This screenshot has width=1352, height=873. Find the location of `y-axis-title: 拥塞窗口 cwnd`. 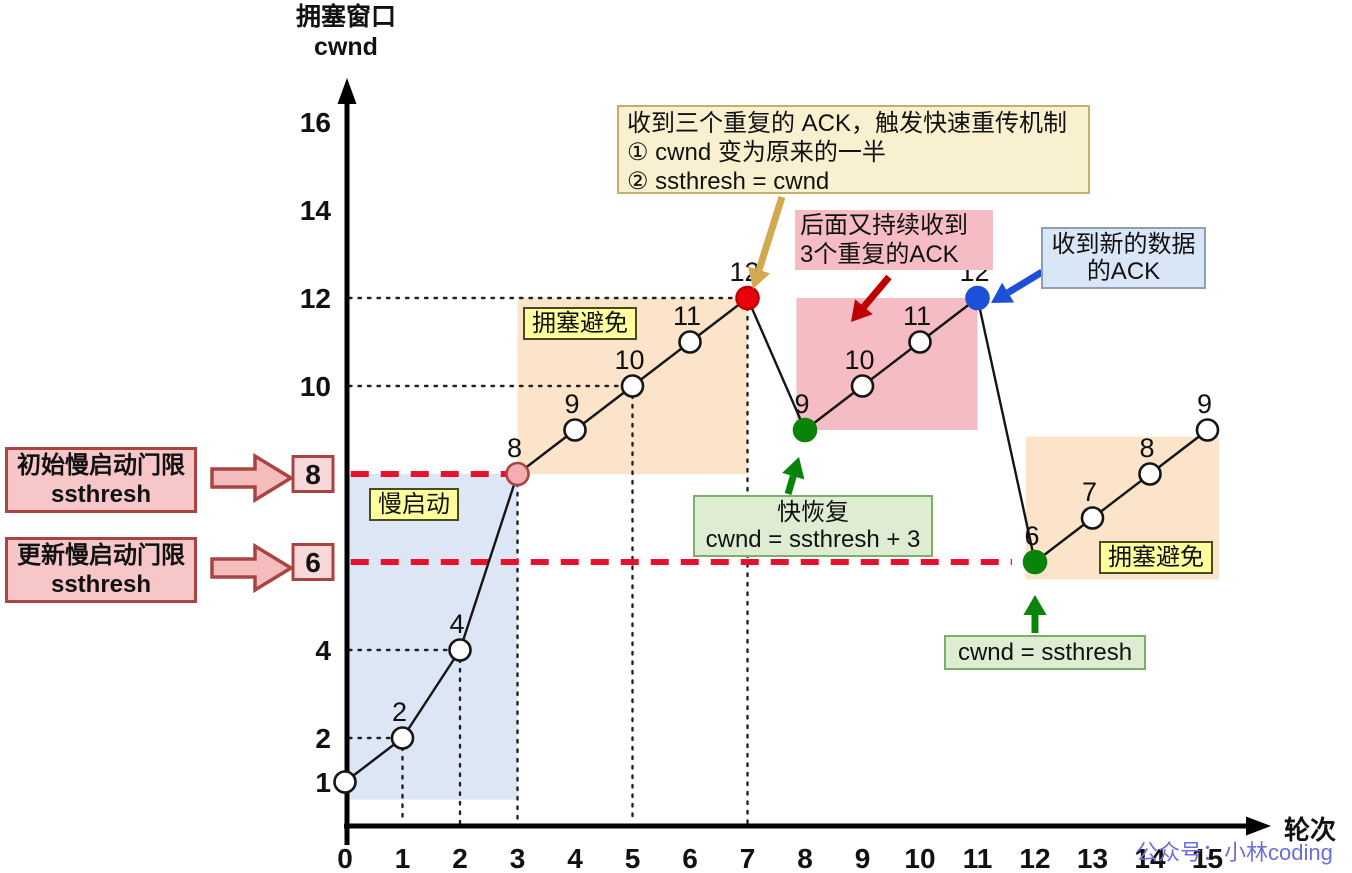

y-axis-title: 拥塞窗口 cwnd is located at coordinates (346, 32).